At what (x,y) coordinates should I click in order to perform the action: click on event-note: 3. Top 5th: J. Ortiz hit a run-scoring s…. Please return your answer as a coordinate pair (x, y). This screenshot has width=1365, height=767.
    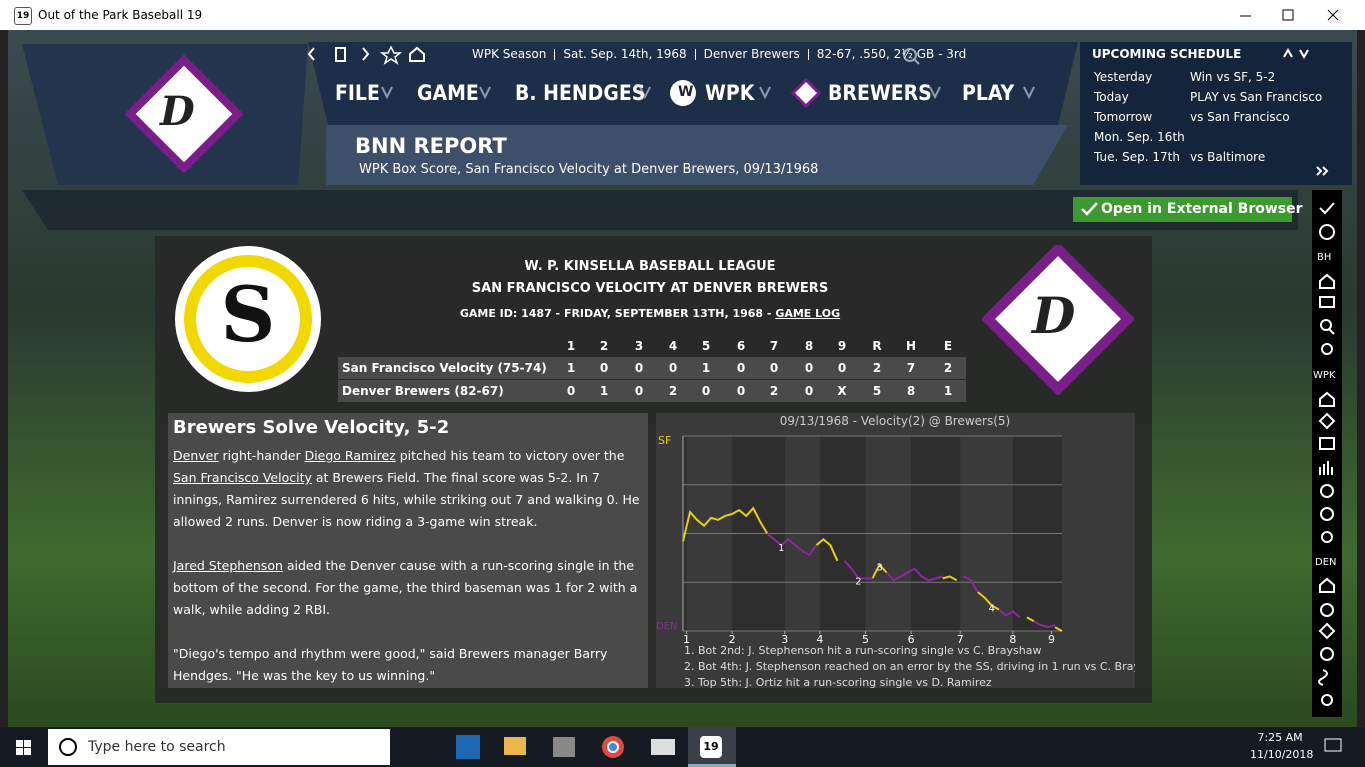
    Looking at the image, I should click on (838, 682).